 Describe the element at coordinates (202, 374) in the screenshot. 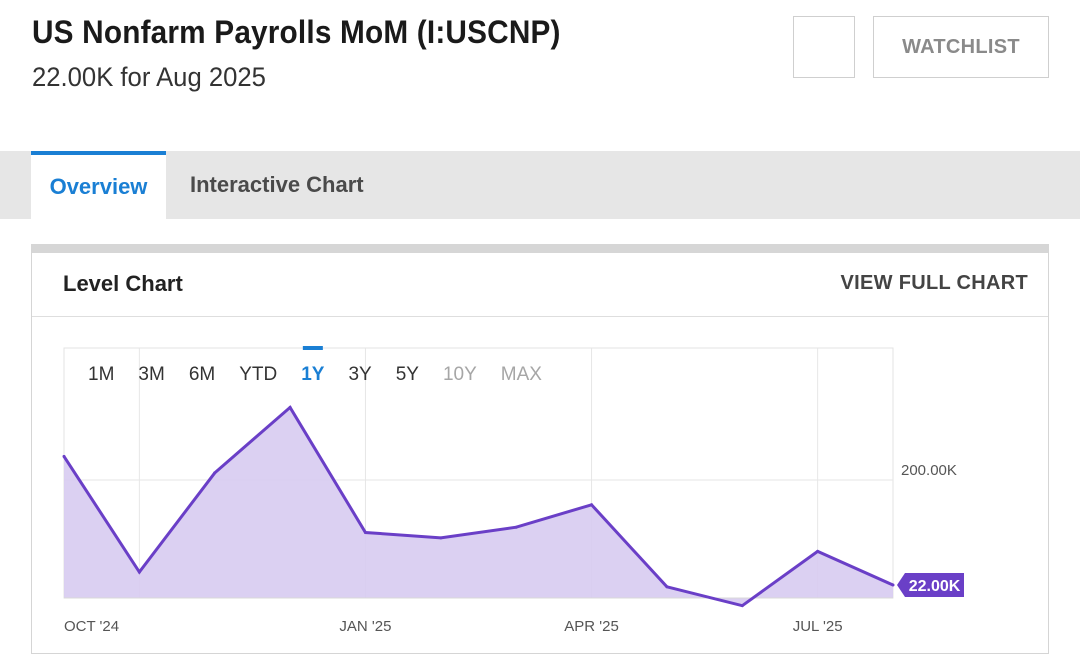

I see `range-6m: 6M` at that location.